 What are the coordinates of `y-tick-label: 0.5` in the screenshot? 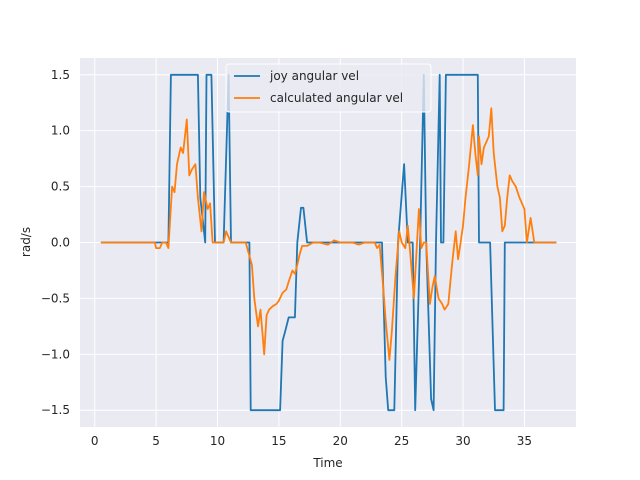 It's located at (60, 187).